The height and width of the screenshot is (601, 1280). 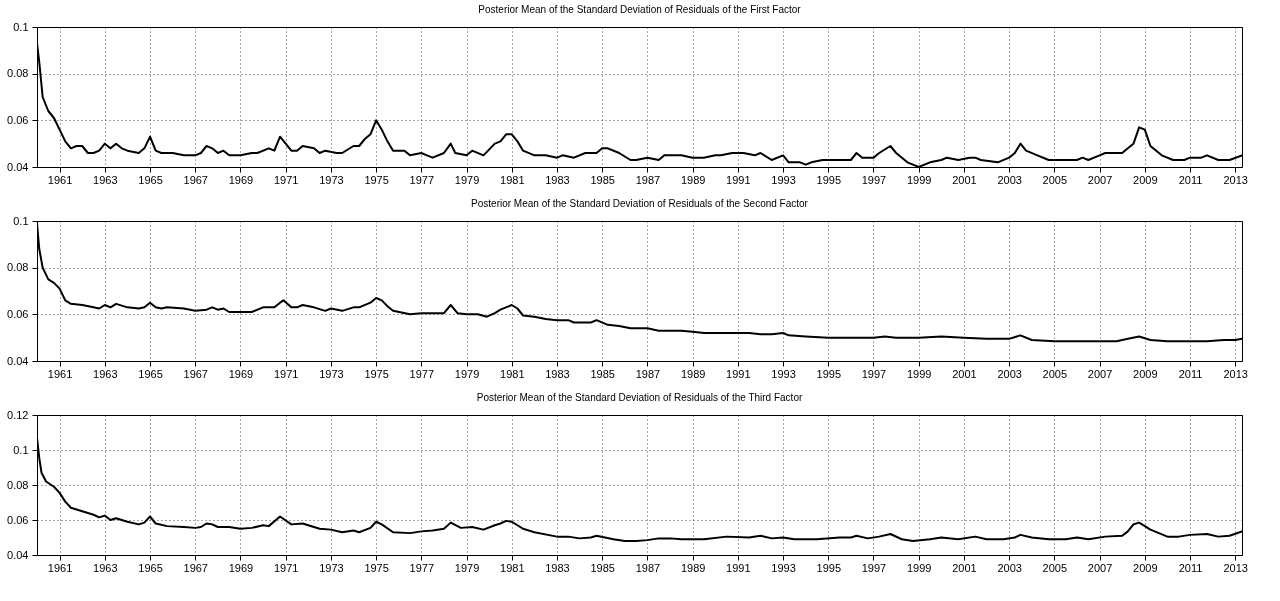 I want to click on y-tick-label: 0.12, so click(x=18, y=414).